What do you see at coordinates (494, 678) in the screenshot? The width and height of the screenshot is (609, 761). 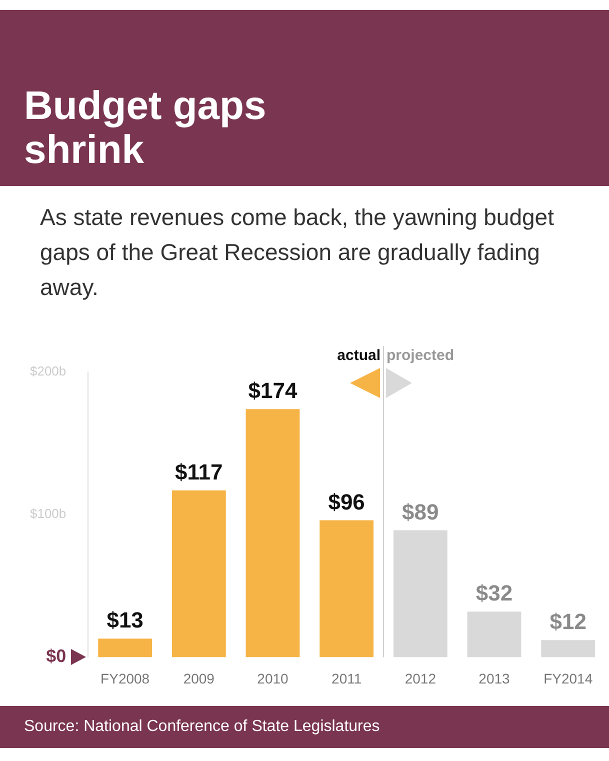 I see `x-tick-label: 2013` at bounding box center [494, 678].